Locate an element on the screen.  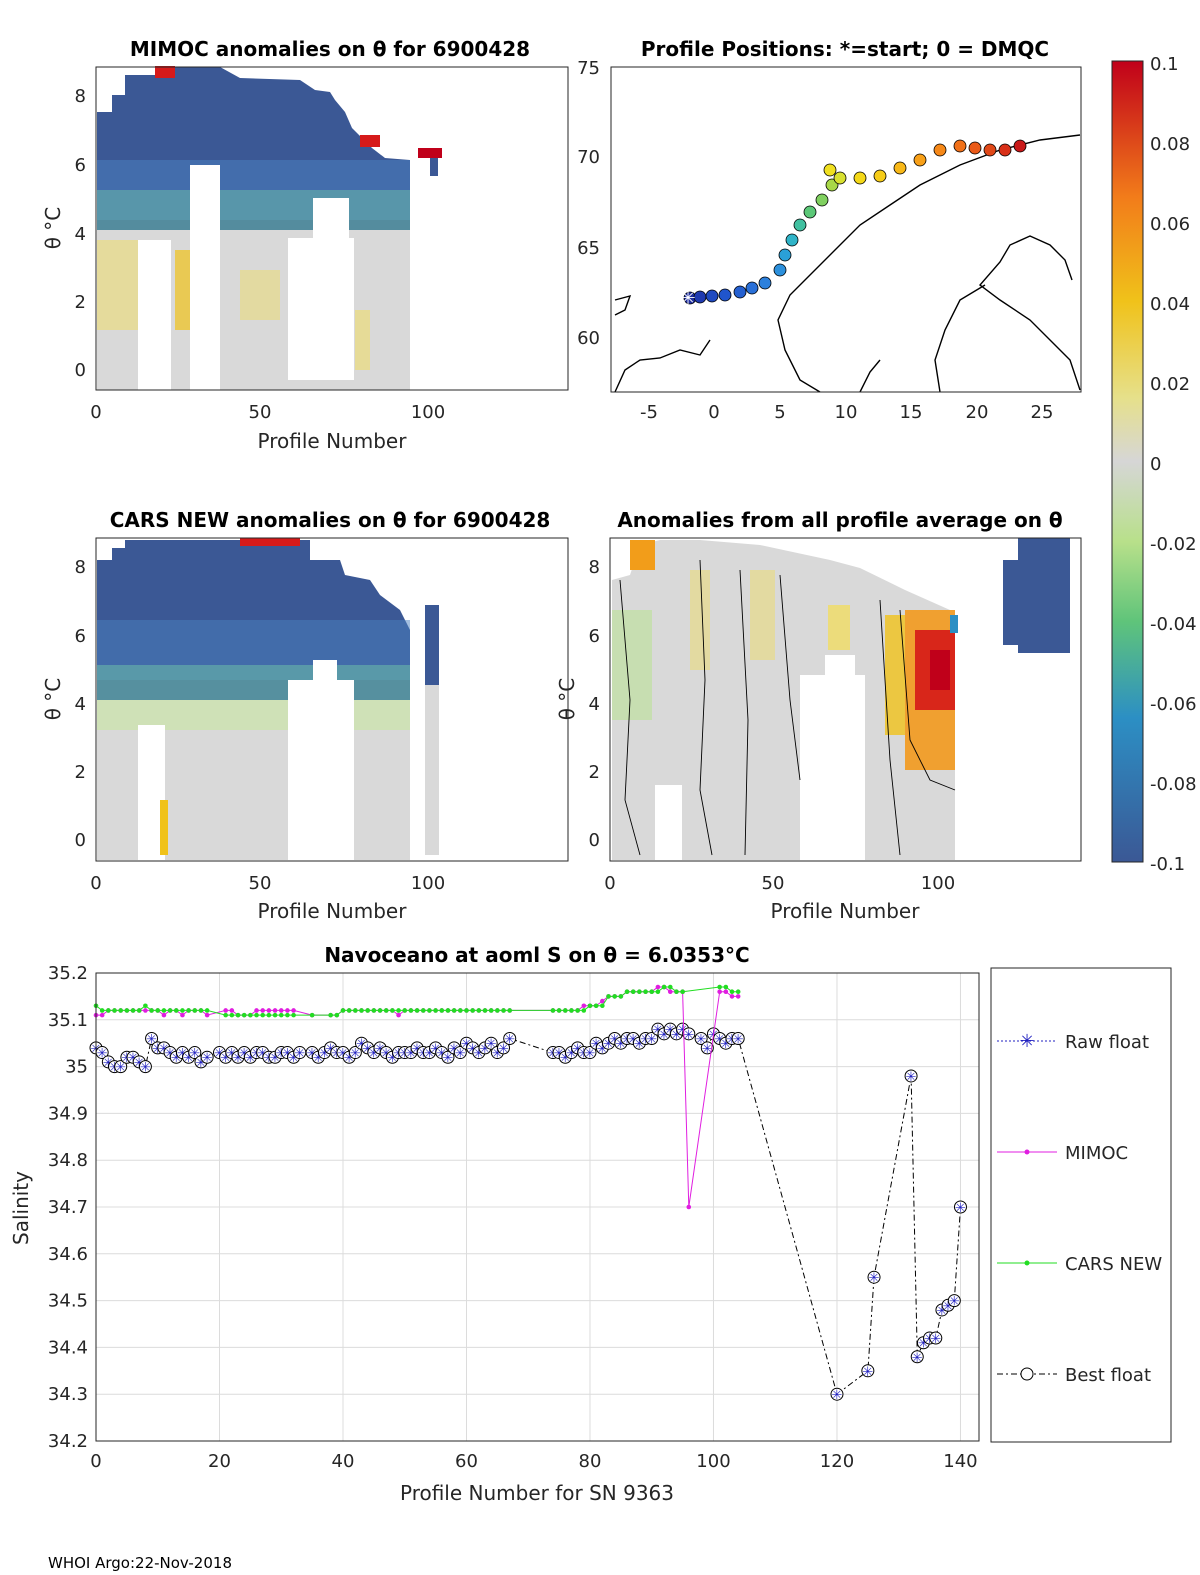
raw-float-marker-icon: ✳ is located at coordinates (1026, 1041).